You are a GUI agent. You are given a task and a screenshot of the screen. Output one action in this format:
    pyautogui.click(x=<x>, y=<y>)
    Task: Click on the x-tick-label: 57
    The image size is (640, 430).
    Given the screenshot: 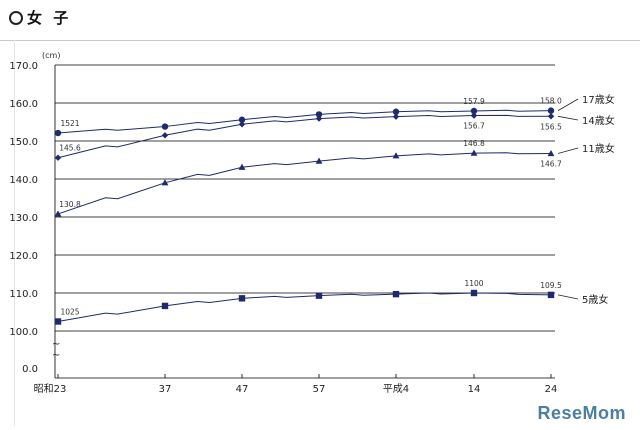 What is the action you would take?
    pyautogui.click(x=319, y=389)
    